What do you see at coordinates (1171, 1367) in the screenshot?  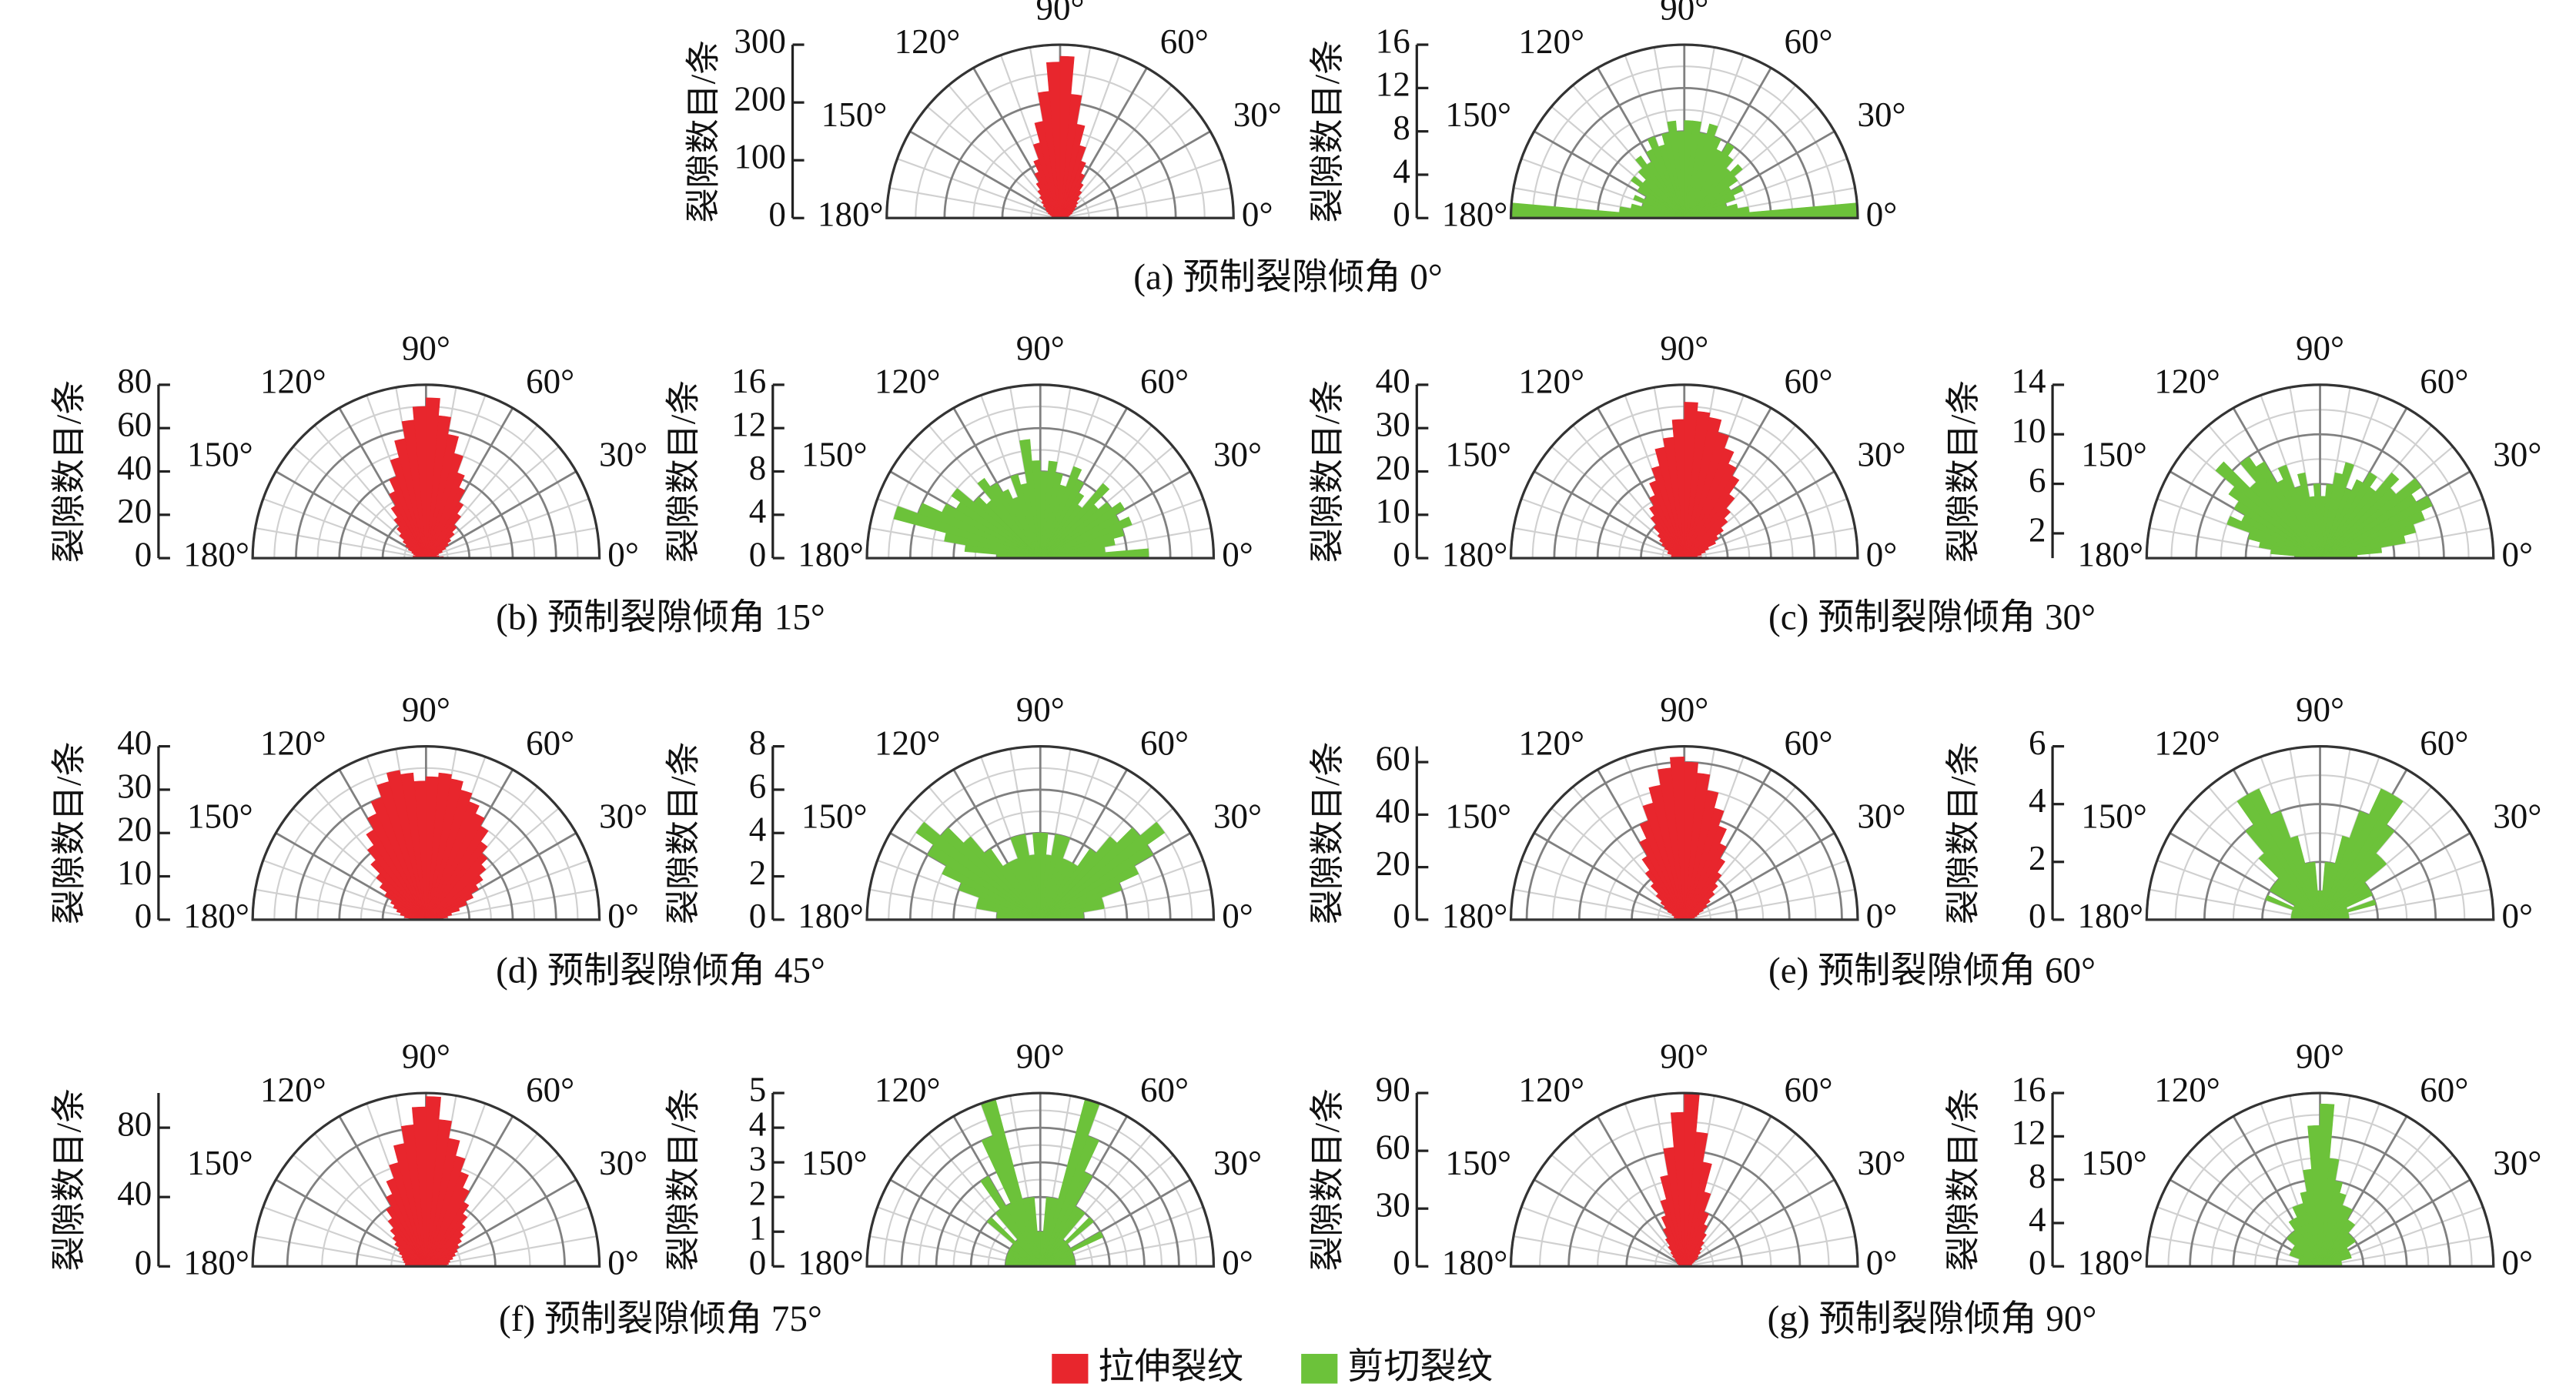 I see `legend-label: 拉伸裂纹` at bounding box center [1171, 1367].